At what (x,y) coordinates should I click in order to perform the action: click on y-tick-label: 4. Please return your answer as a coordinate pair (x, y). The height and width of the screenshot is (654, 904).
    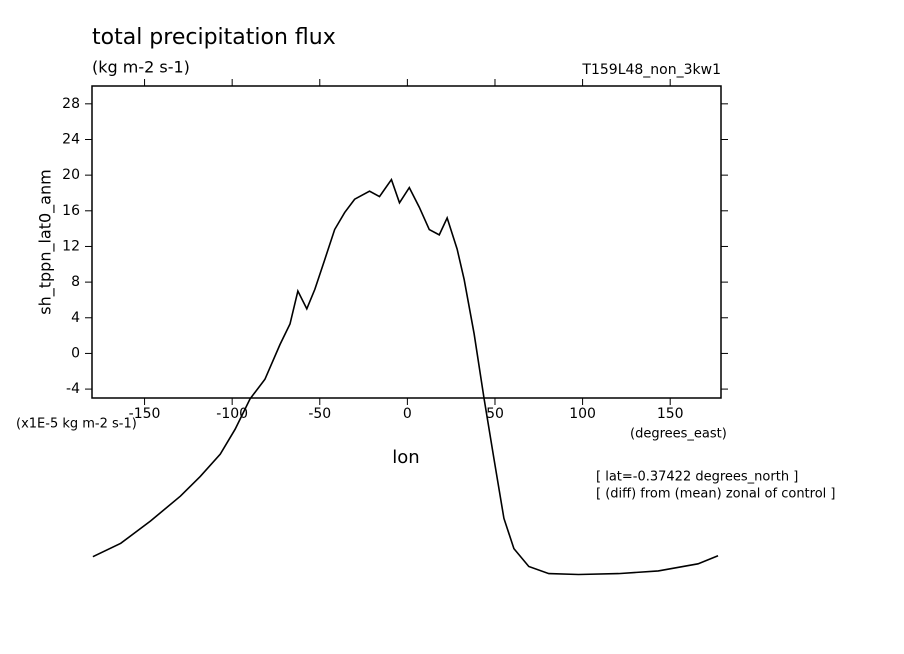
    Looking at the image, I should click on (75, 318).